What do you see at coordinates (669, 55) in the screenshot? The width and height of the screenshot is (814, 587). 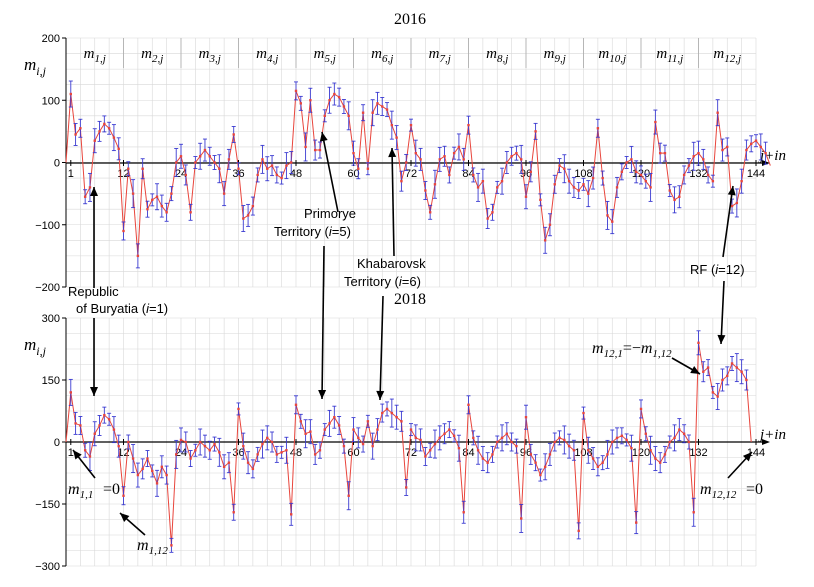 I see `month-label: m11,j` at bounding box center [669, 55].